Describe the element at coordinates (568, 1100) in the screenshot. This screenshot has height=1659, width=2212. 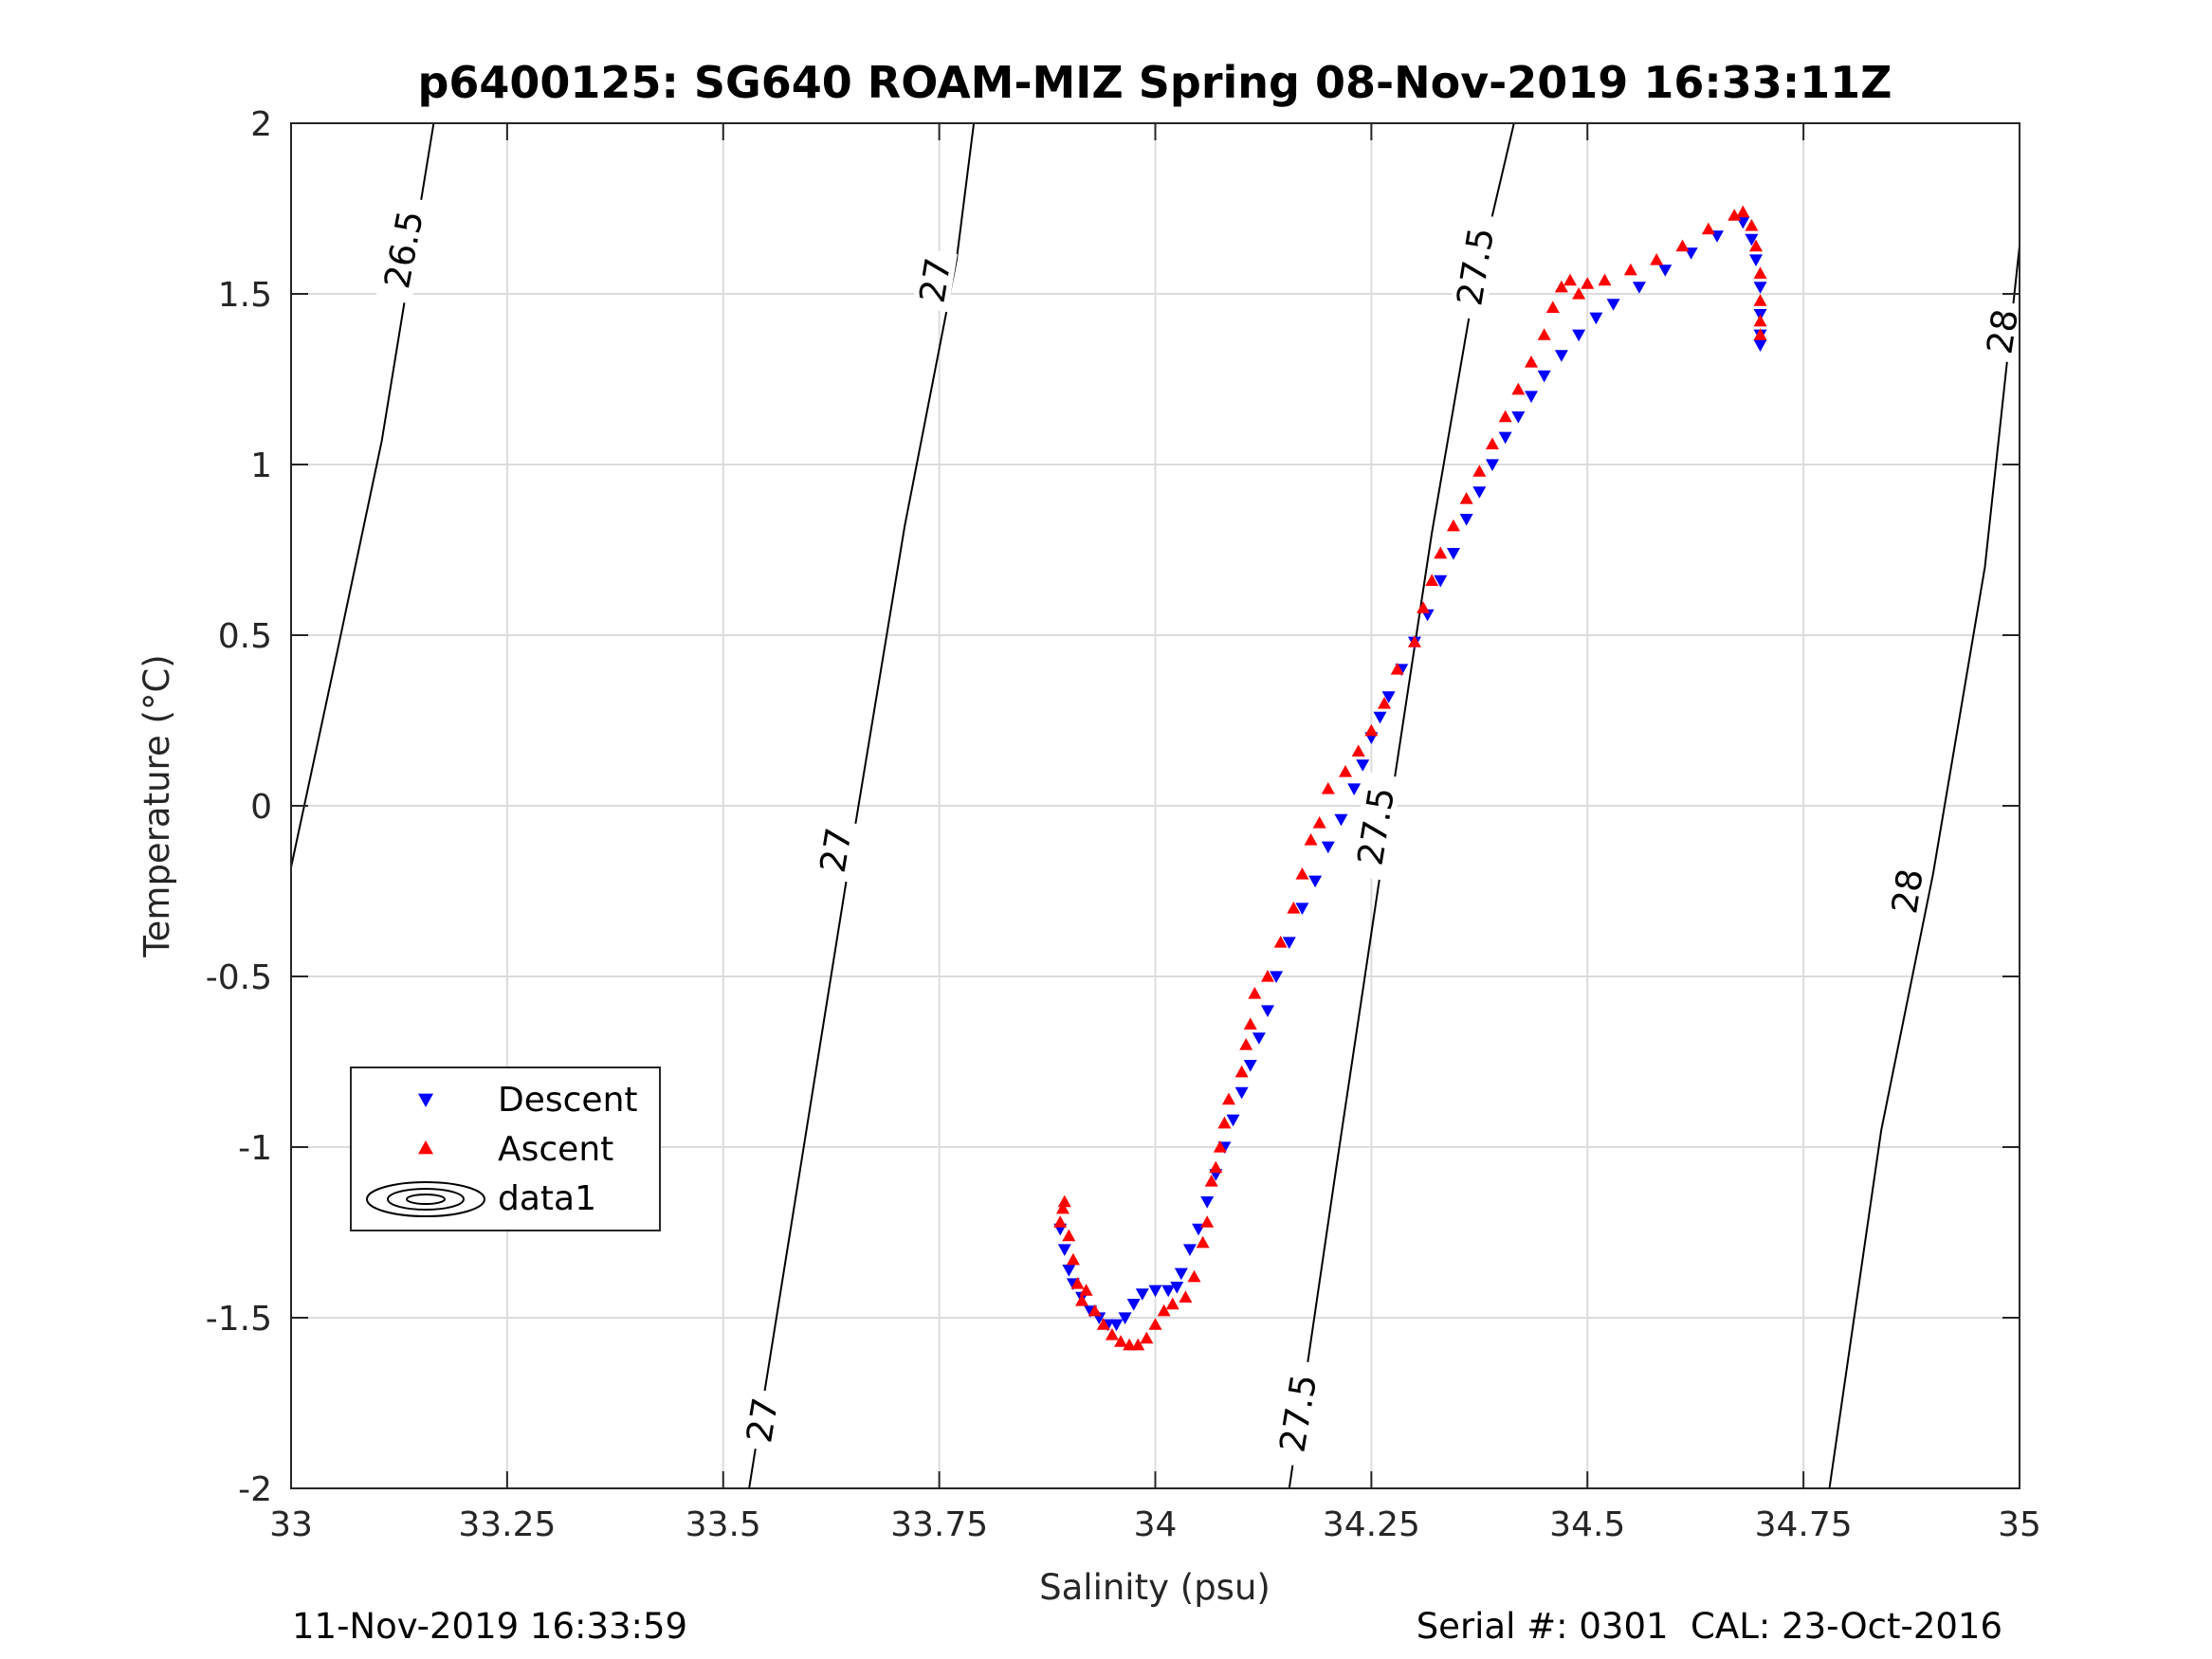
I see `legend-descent-label: Descent` at that location.